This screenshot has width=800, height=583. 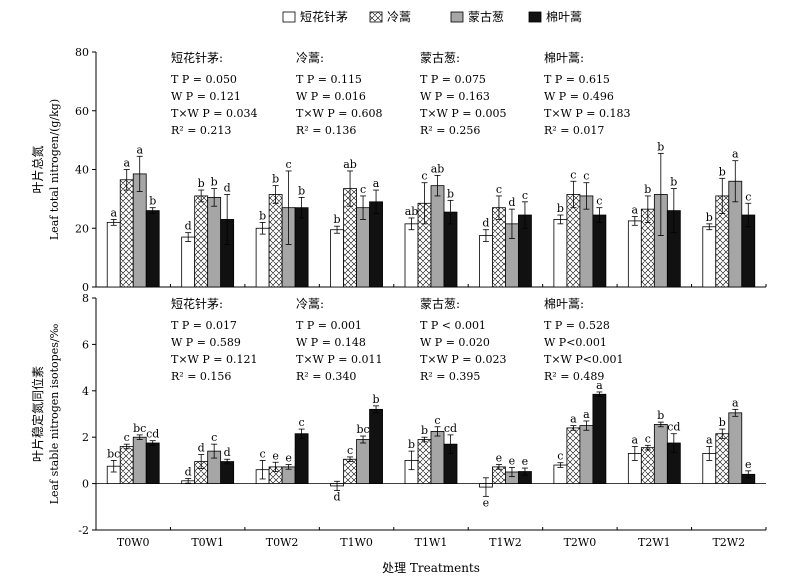 What do you see at coordinates (37, 414) in the screenshot?
I see `y-axis-label-cn: 叶片稳定氮同位素` at bounding box center [37, 414].